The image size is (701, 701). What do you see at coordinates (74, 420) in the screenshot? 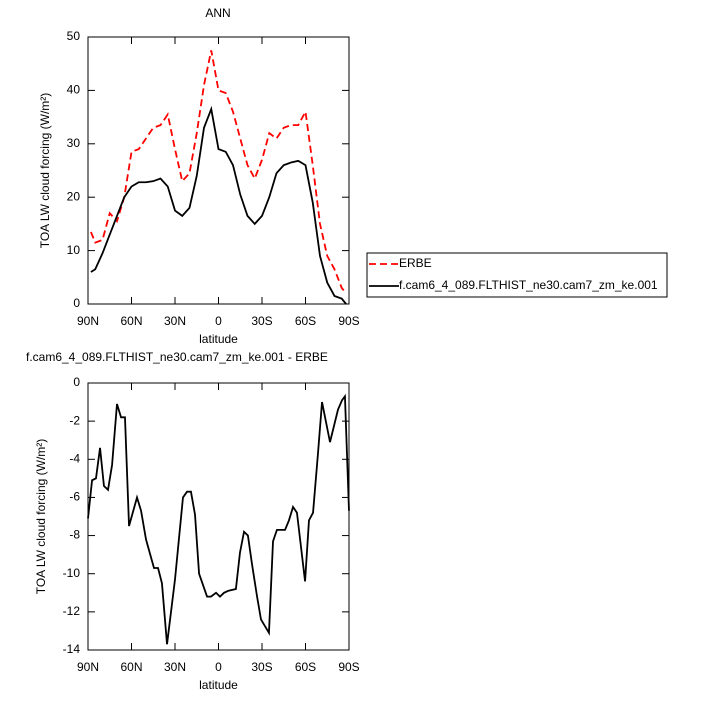
I see `y-tick-label: -2` at bounding box center [74, 420].